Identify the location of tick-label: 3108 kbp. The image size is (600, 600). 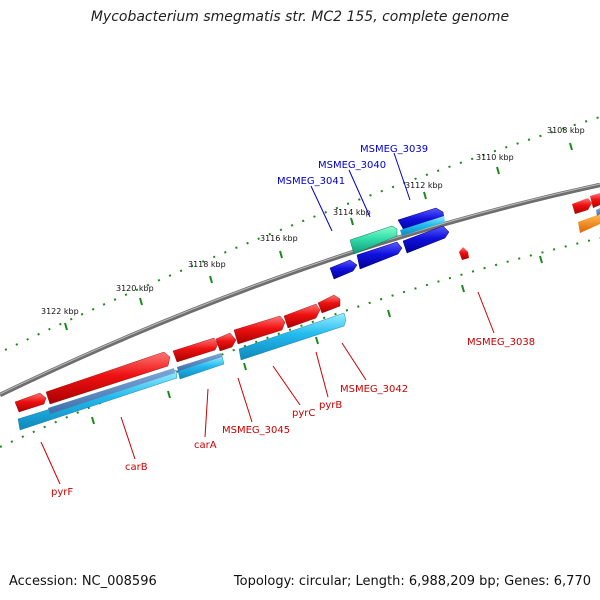
(566, 130).